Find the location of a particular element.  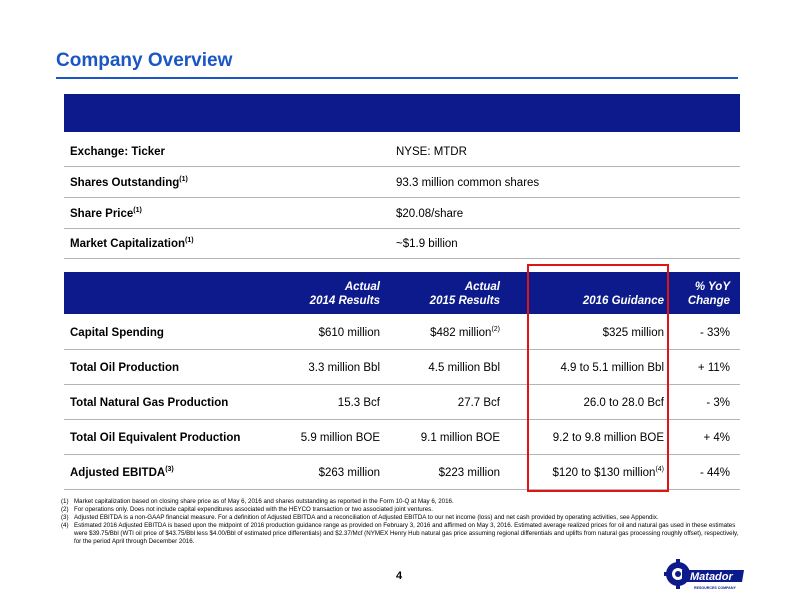

overview-label: Market Capitalization(1) is located at coordinates (132, 243).